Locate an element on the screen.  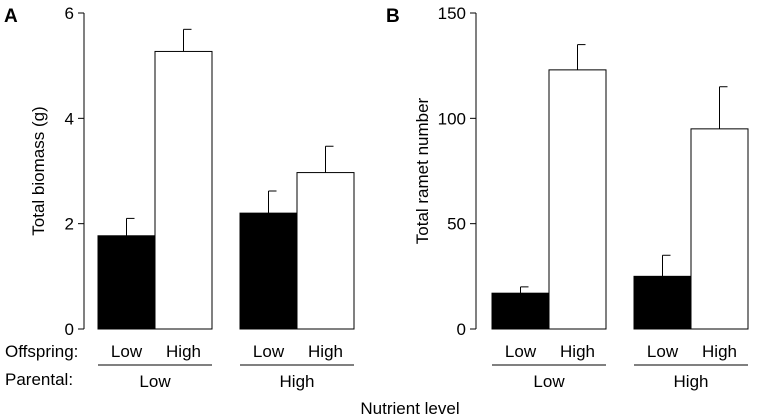
panel-letter: B is located at coordinates (393, 16).